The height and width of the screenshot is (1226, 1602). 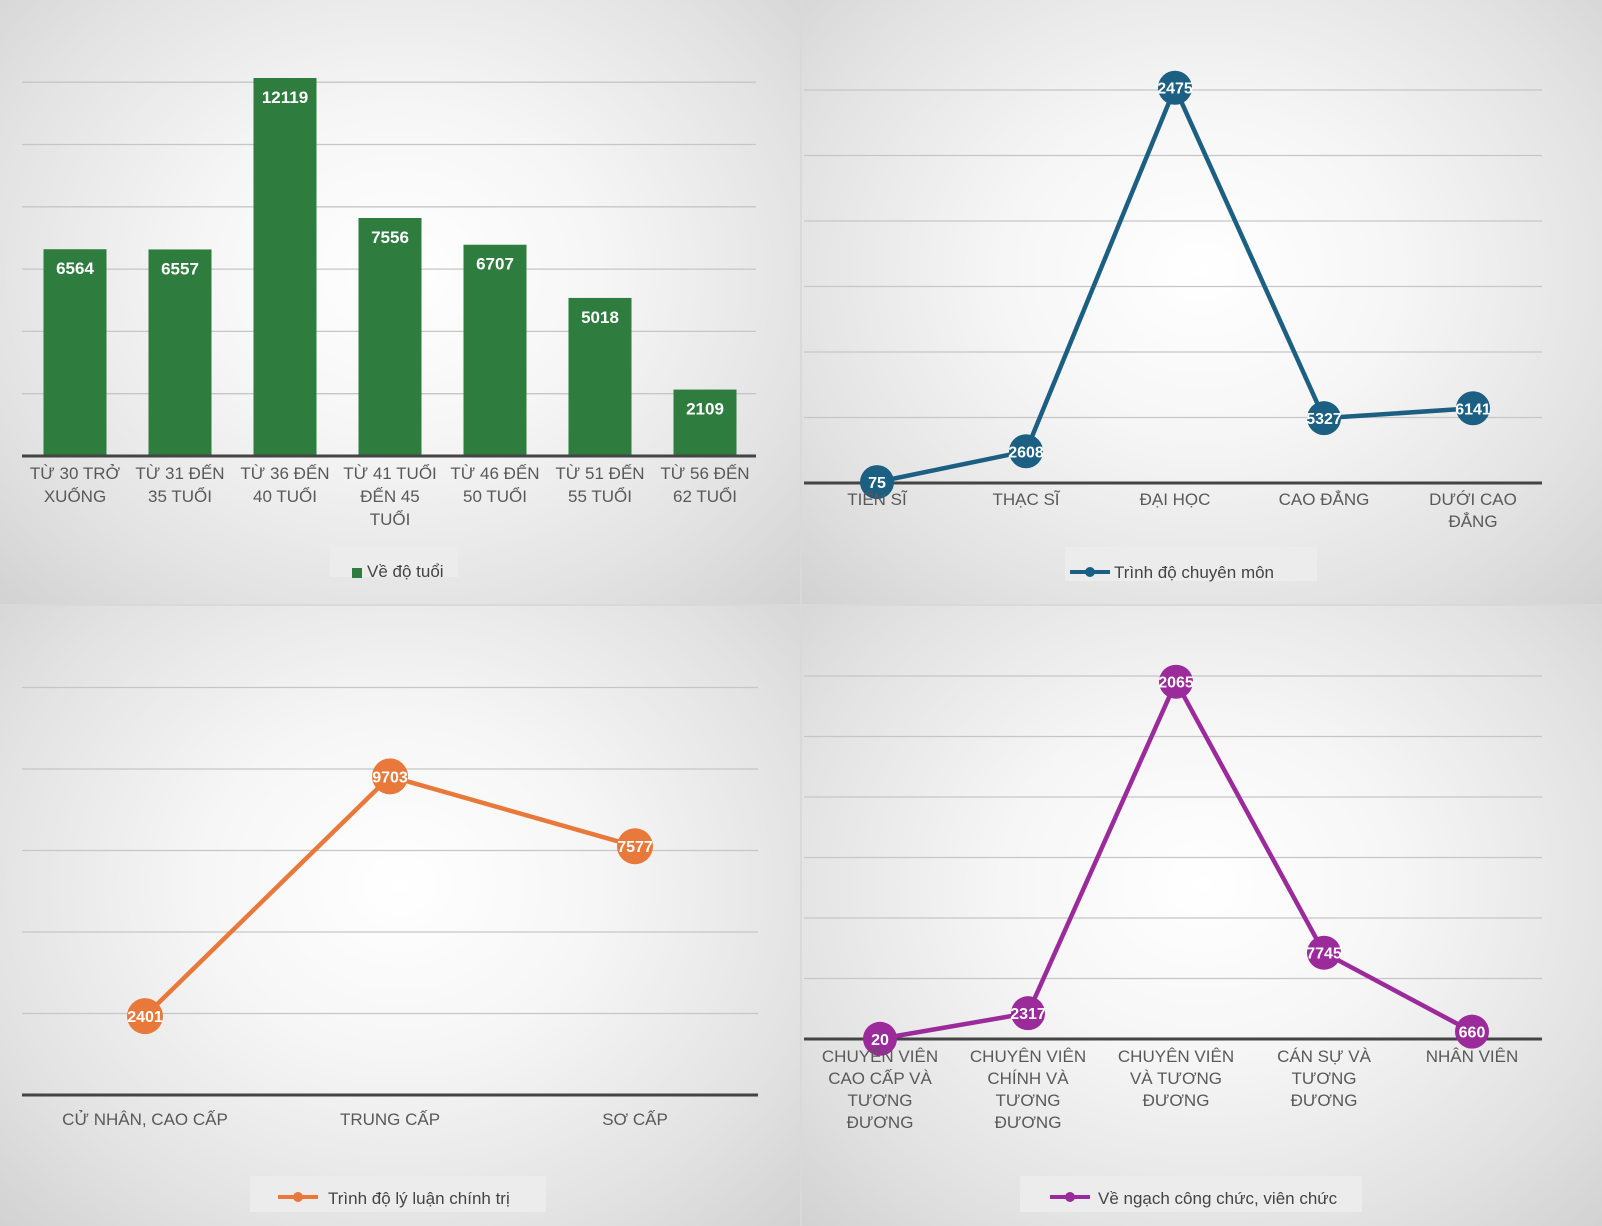 I want to click on legend-label: Trình độ lý luận chính trị, so click(x=419, y=1198).